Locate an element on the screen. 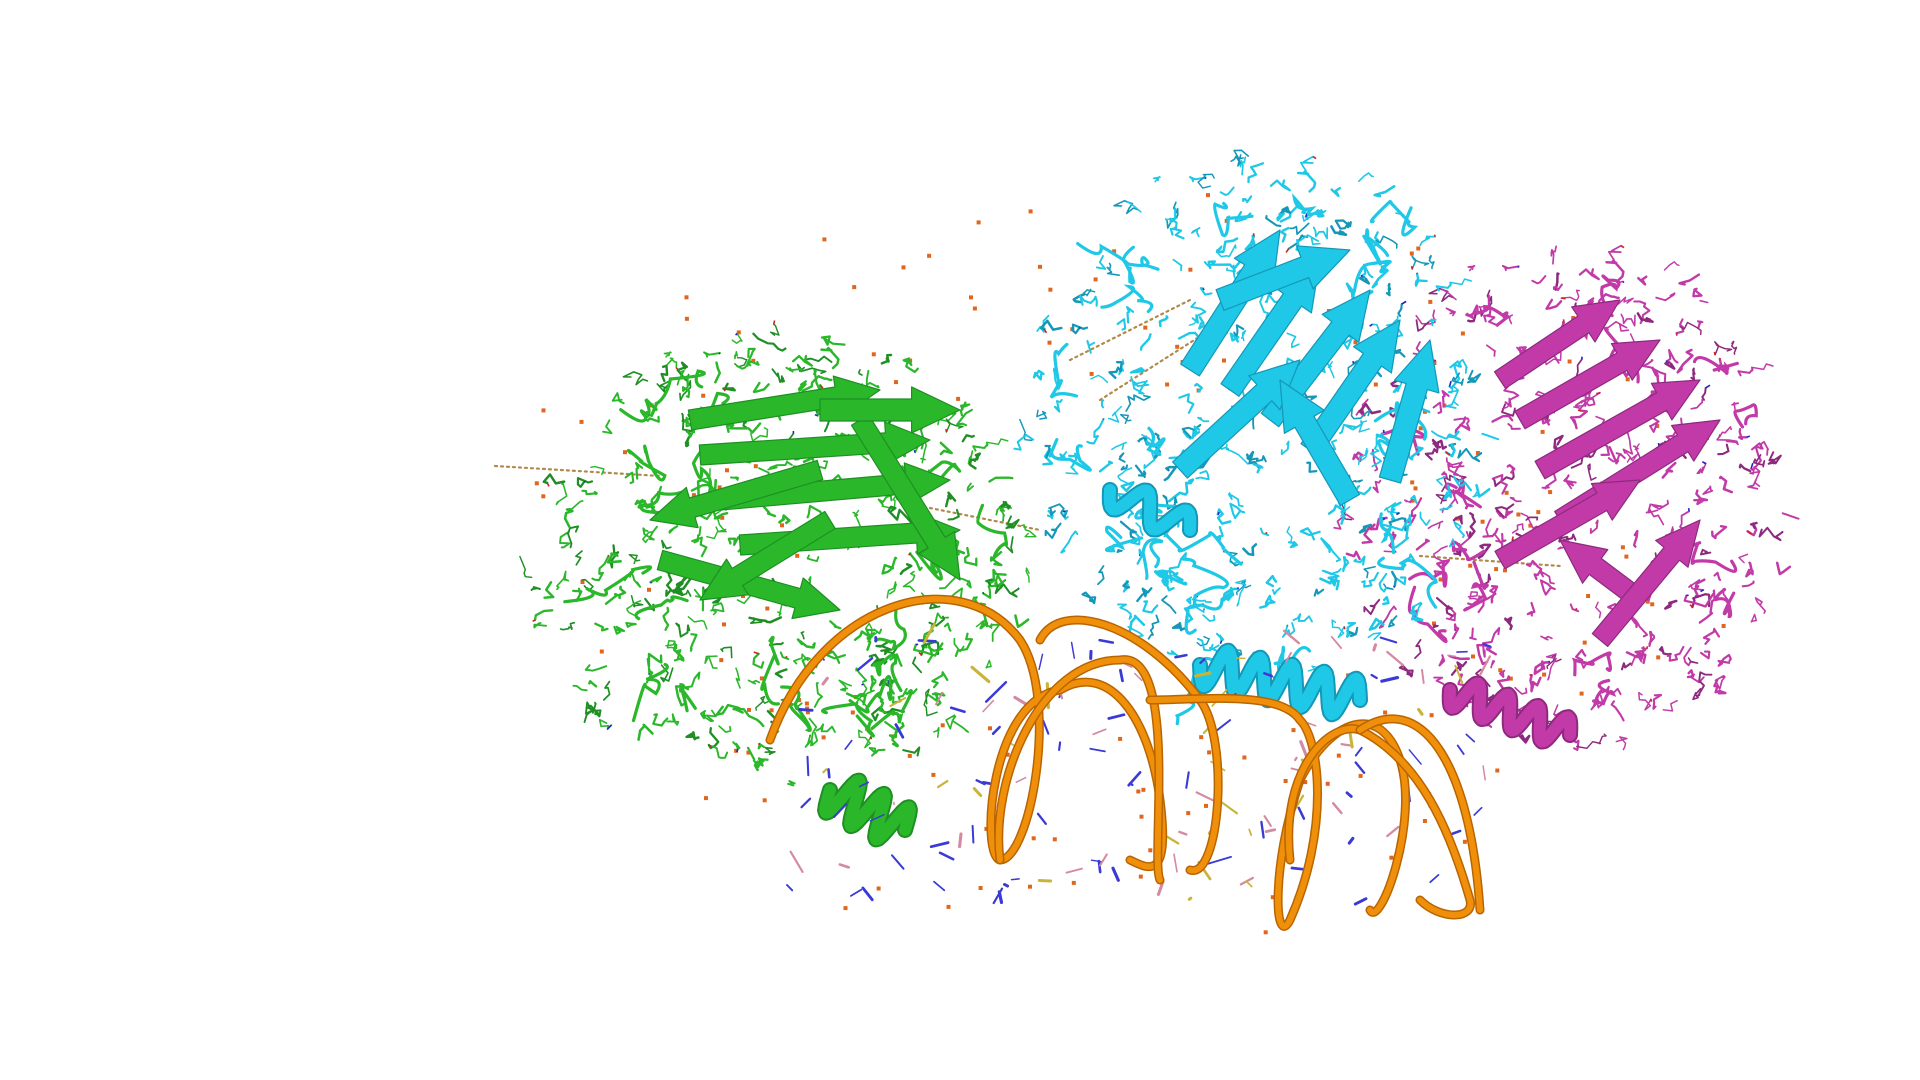 This screenshot has width=1920, height=1080. green-heteroatom-bond is located at coordinates (736, 334).